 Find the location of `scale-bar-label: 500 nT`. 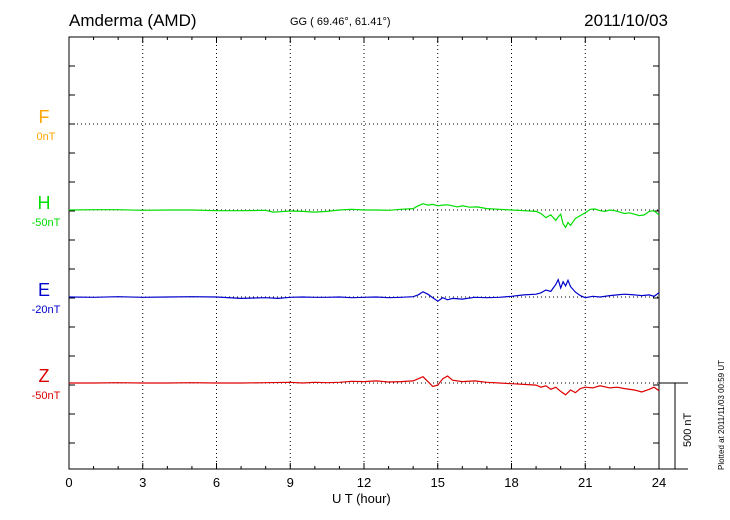

scale-bar-label: 500 nT is located at coordinates (688, 429).